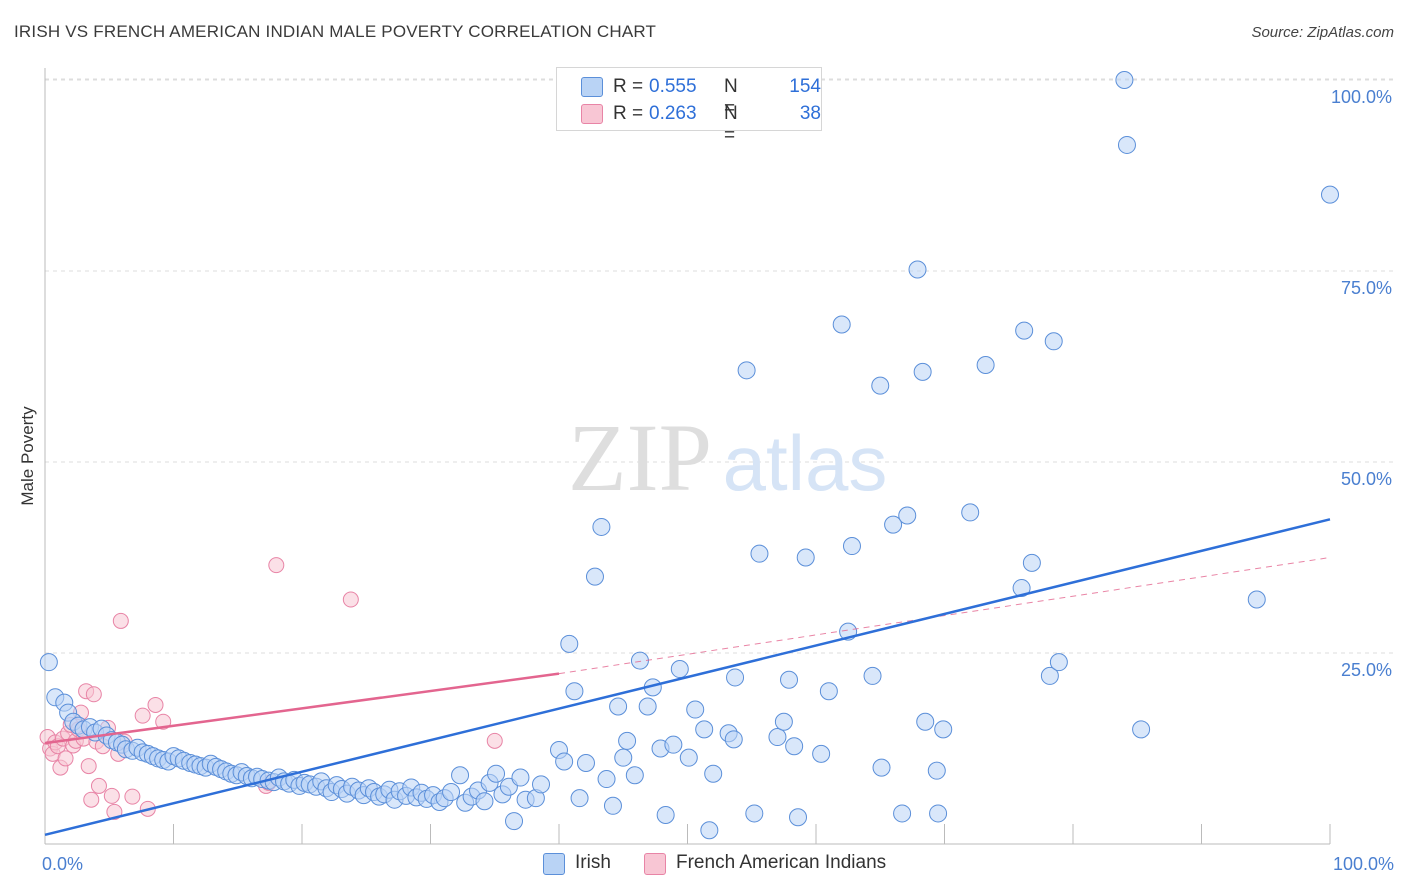 This screenshot has width=1406, height=892. Describe the element at coordinates (1366, 670) in the screenshot. I see `y-tick-label-0: 25.0%` at that location.